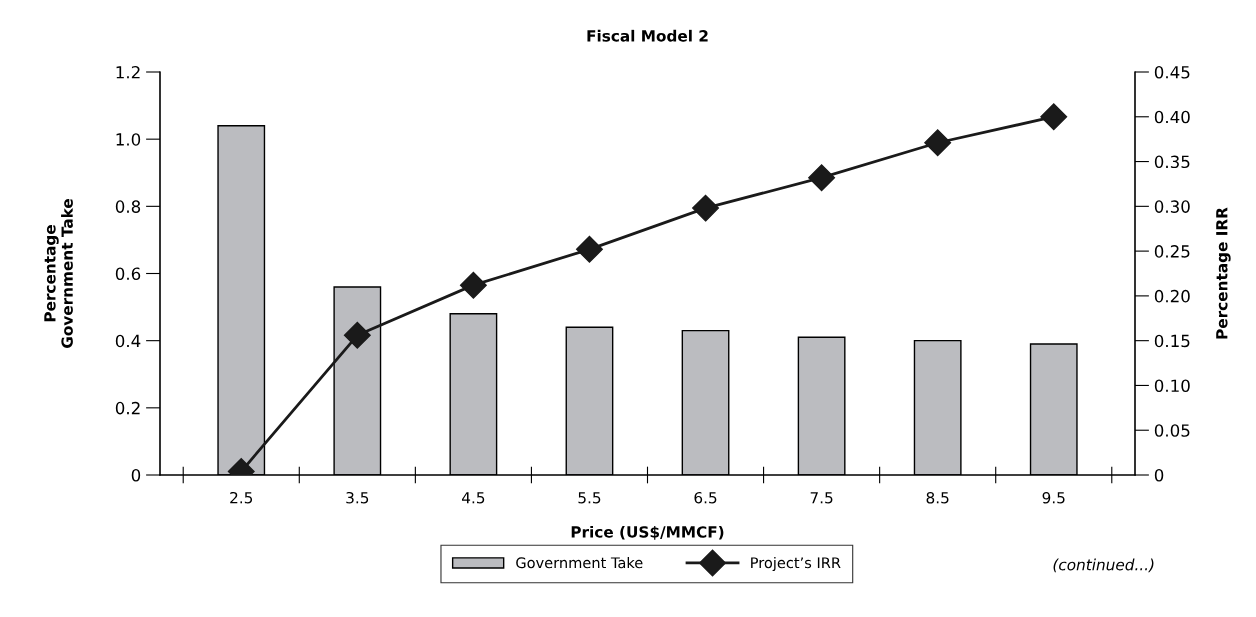 Image resolution: width=1256 pixels, height=617 pixels. I want to click on x-tick-label: 3.5, so click(357, 497).